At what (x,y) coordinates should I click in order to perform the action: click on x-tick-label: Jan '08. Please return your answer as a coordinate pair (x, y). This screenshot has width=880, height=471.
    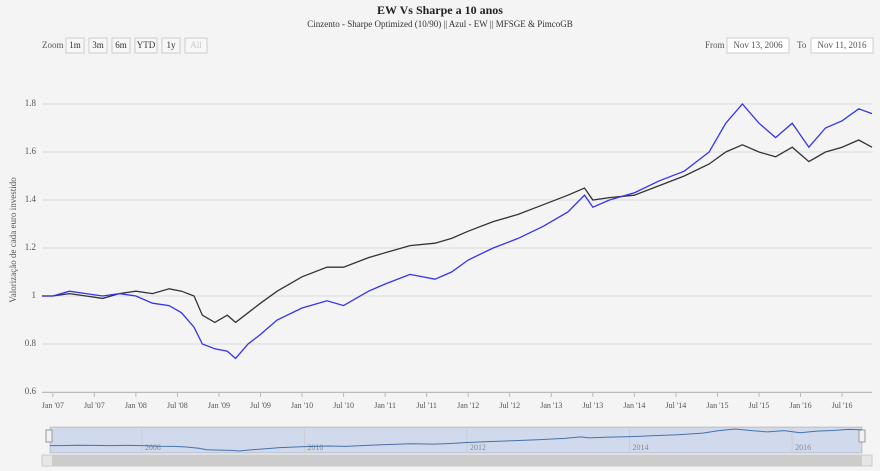
    Looking at the image, I should click on (136, 405).